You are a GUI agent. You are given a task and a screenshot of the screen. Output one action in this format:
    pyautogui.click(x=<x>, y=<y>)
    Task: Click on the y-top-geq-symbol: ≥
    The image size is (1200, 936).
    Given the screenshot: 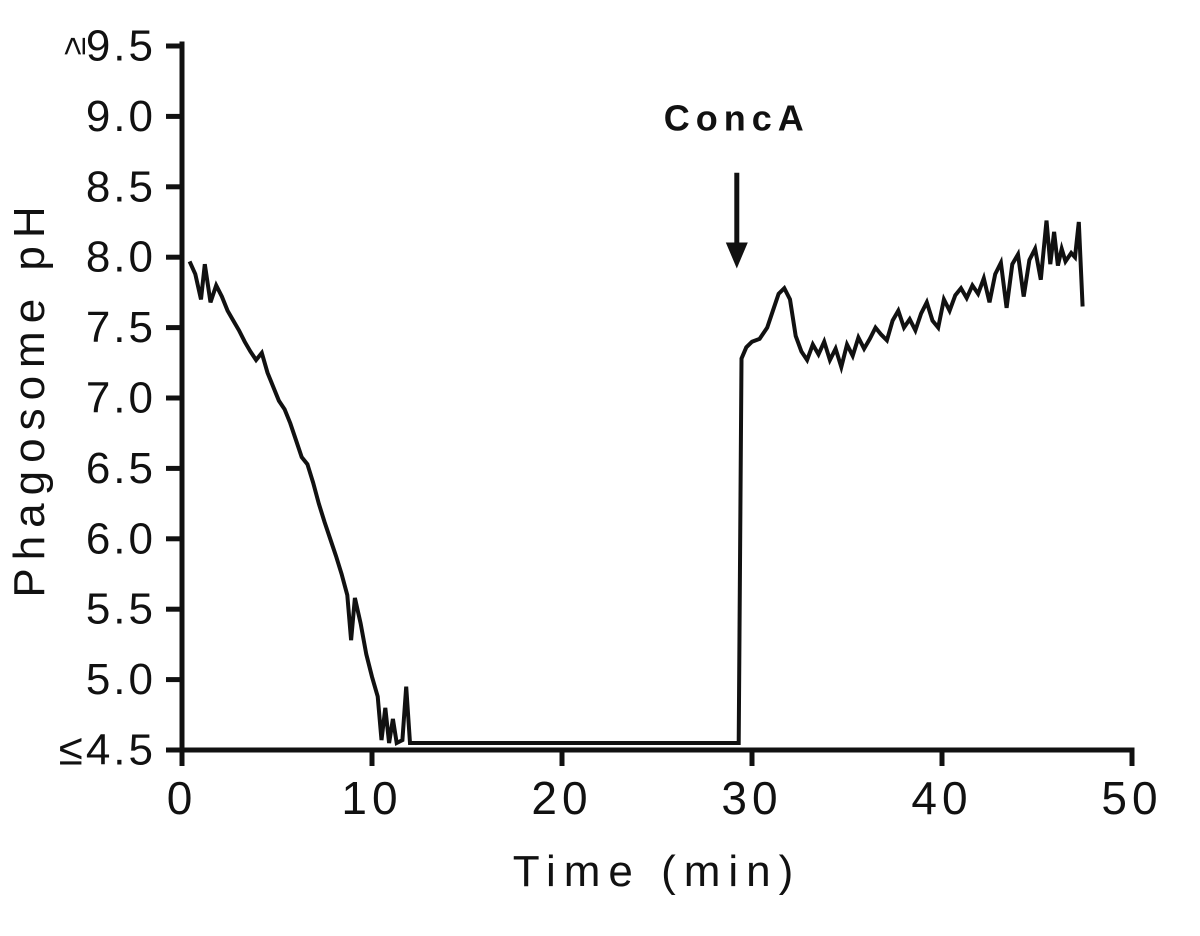 What is the action you would take?
    pyautogui.click(x=74, y=46)
    